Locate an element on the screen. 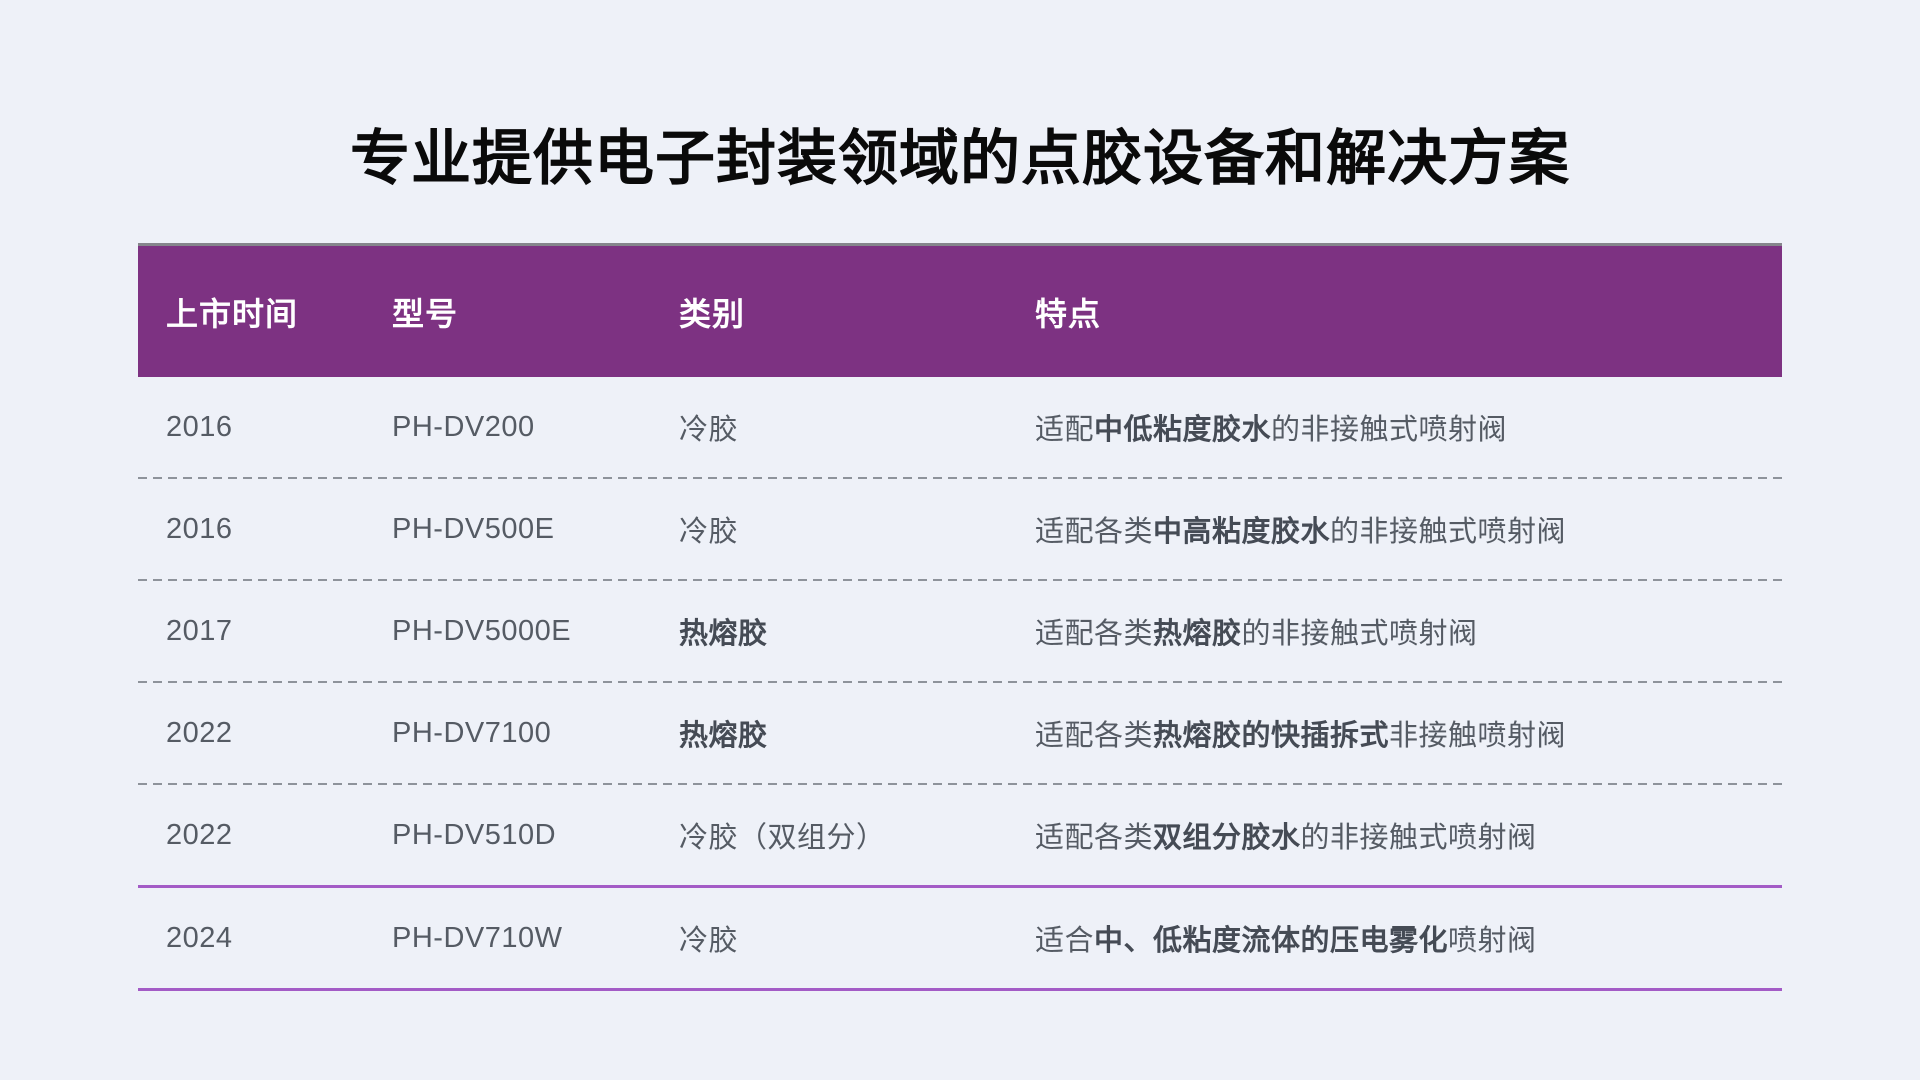  feature-suffix: 非接触喷射阀 is located at coordinates (1478, 736).